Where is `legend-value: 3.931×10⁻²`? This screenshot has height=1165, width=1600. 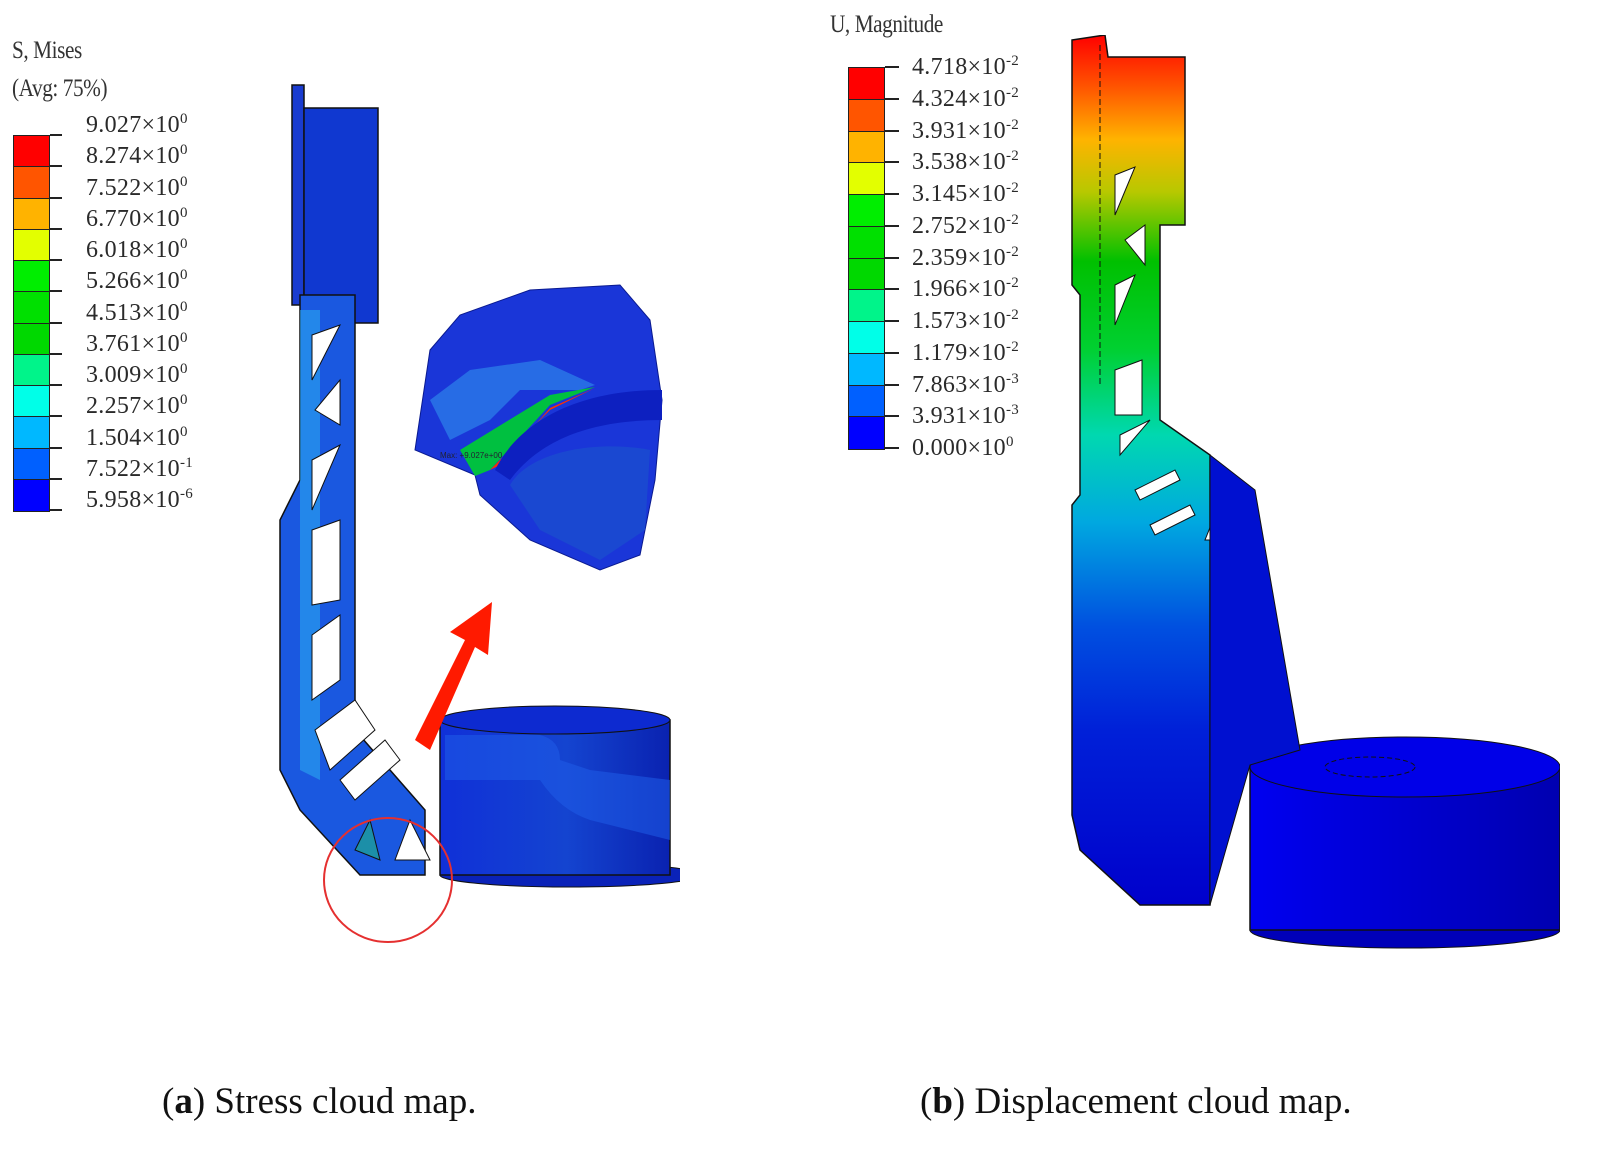
legend-value: 3.931×10⁻² is located at coordinates (966, 130).